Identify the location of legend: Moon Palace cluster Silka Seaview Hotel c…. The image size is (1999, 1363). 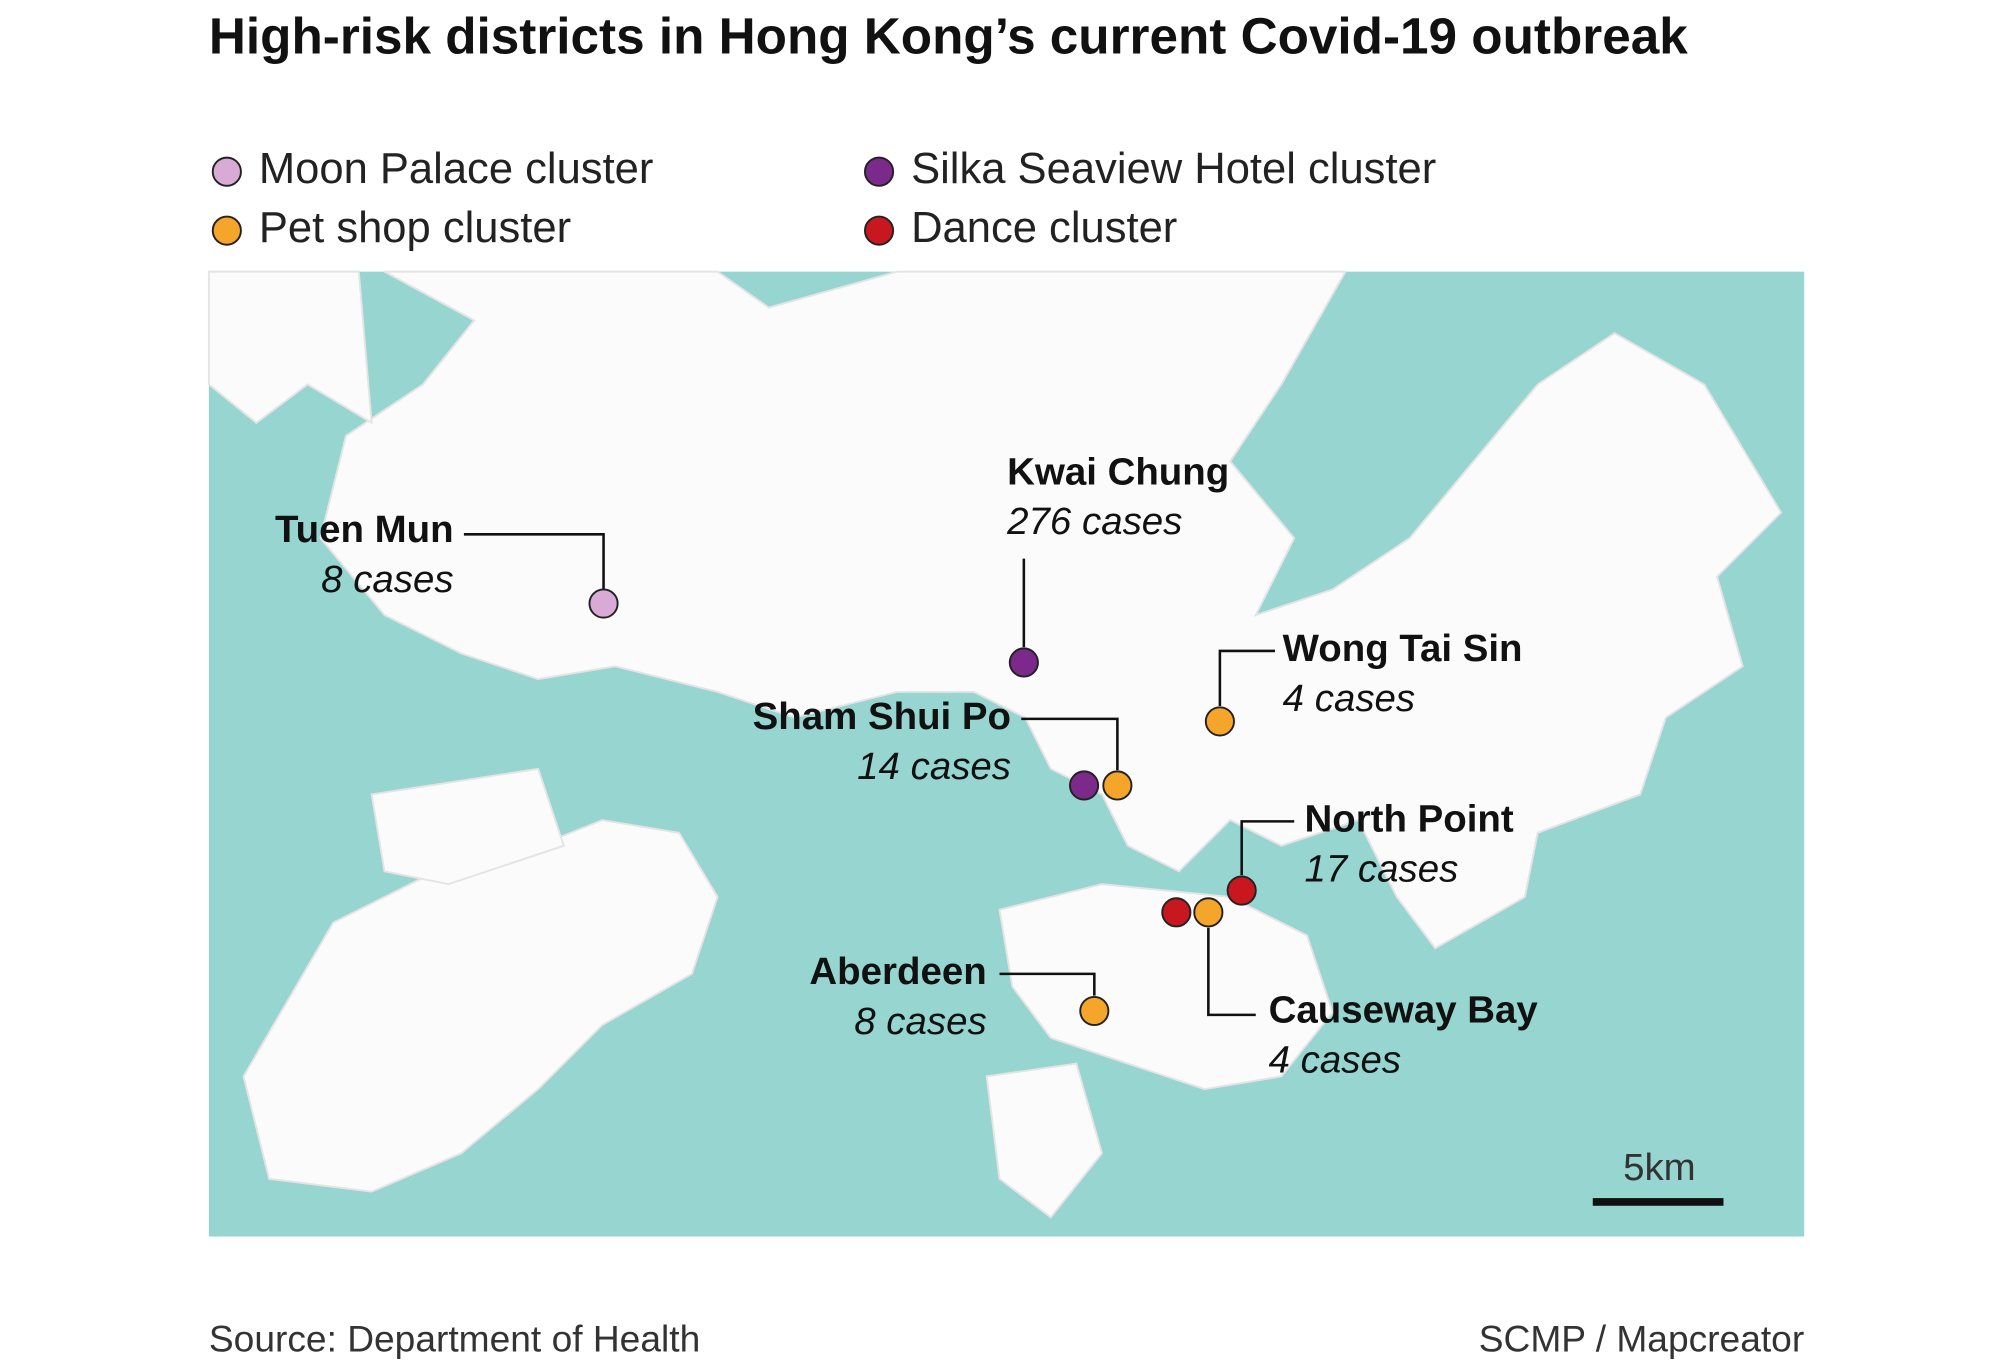
(823, 198).